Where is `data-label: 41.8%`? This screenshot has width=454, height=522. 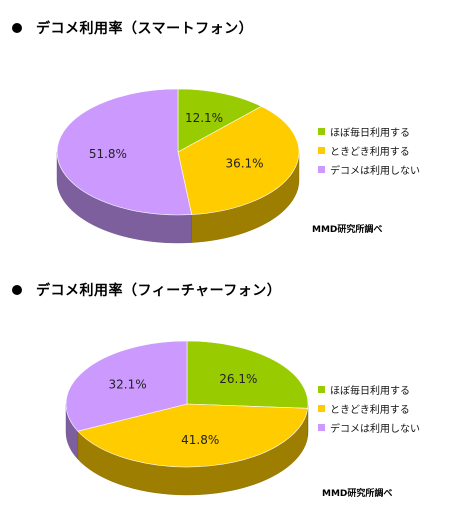 data-label: 41.8% is located at coordinates (200, 440).